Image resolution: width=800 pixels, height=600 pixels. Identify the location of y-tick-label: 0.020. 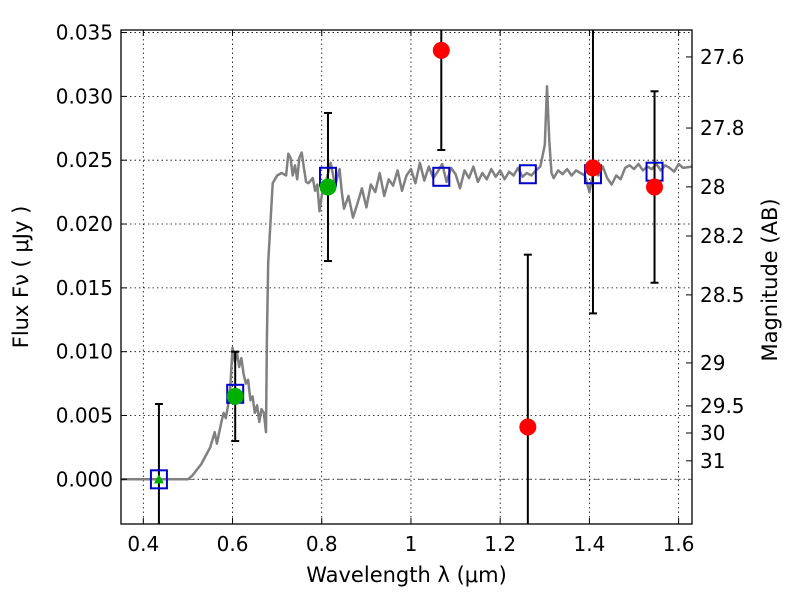
(84, 224).